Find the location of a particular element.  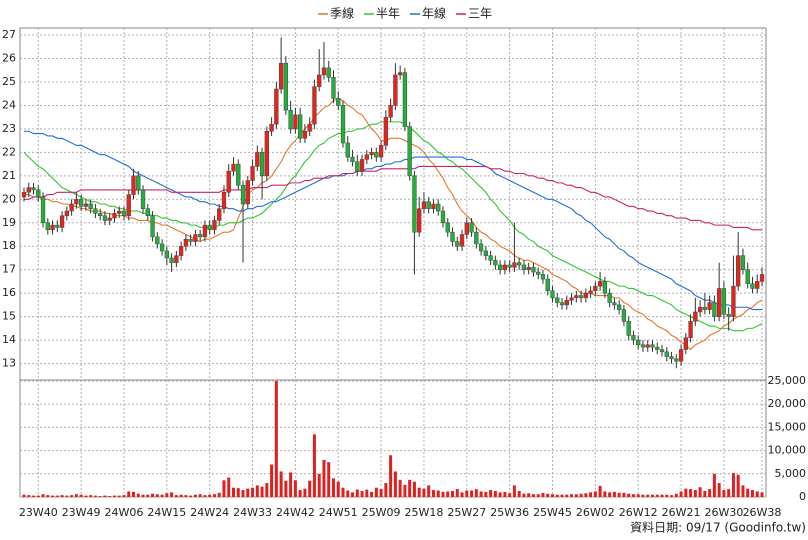

x-tick-label: 26W30 is located at coordinates (723, 512).